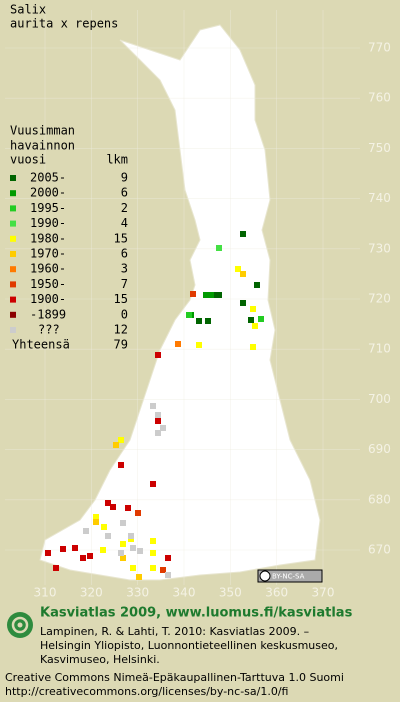 Image resolution: width=400 pixels, height=702 pixels. I want to click on legend-count: 6, so click(124, 254).